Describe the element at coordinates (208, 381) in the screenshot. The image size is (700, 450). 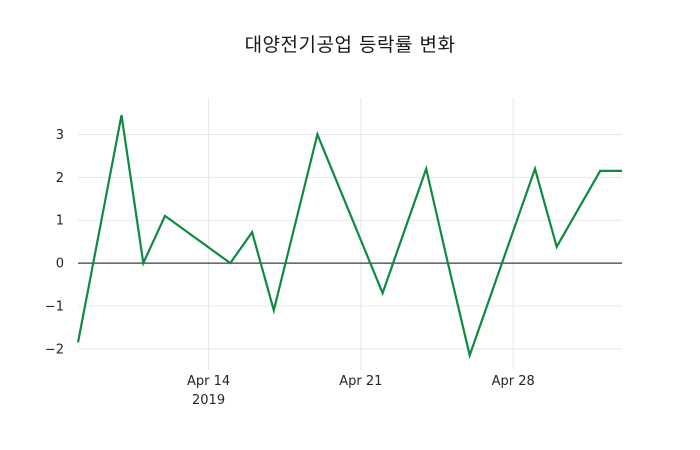
I see `x-tick-label: Apr 14` at that location.